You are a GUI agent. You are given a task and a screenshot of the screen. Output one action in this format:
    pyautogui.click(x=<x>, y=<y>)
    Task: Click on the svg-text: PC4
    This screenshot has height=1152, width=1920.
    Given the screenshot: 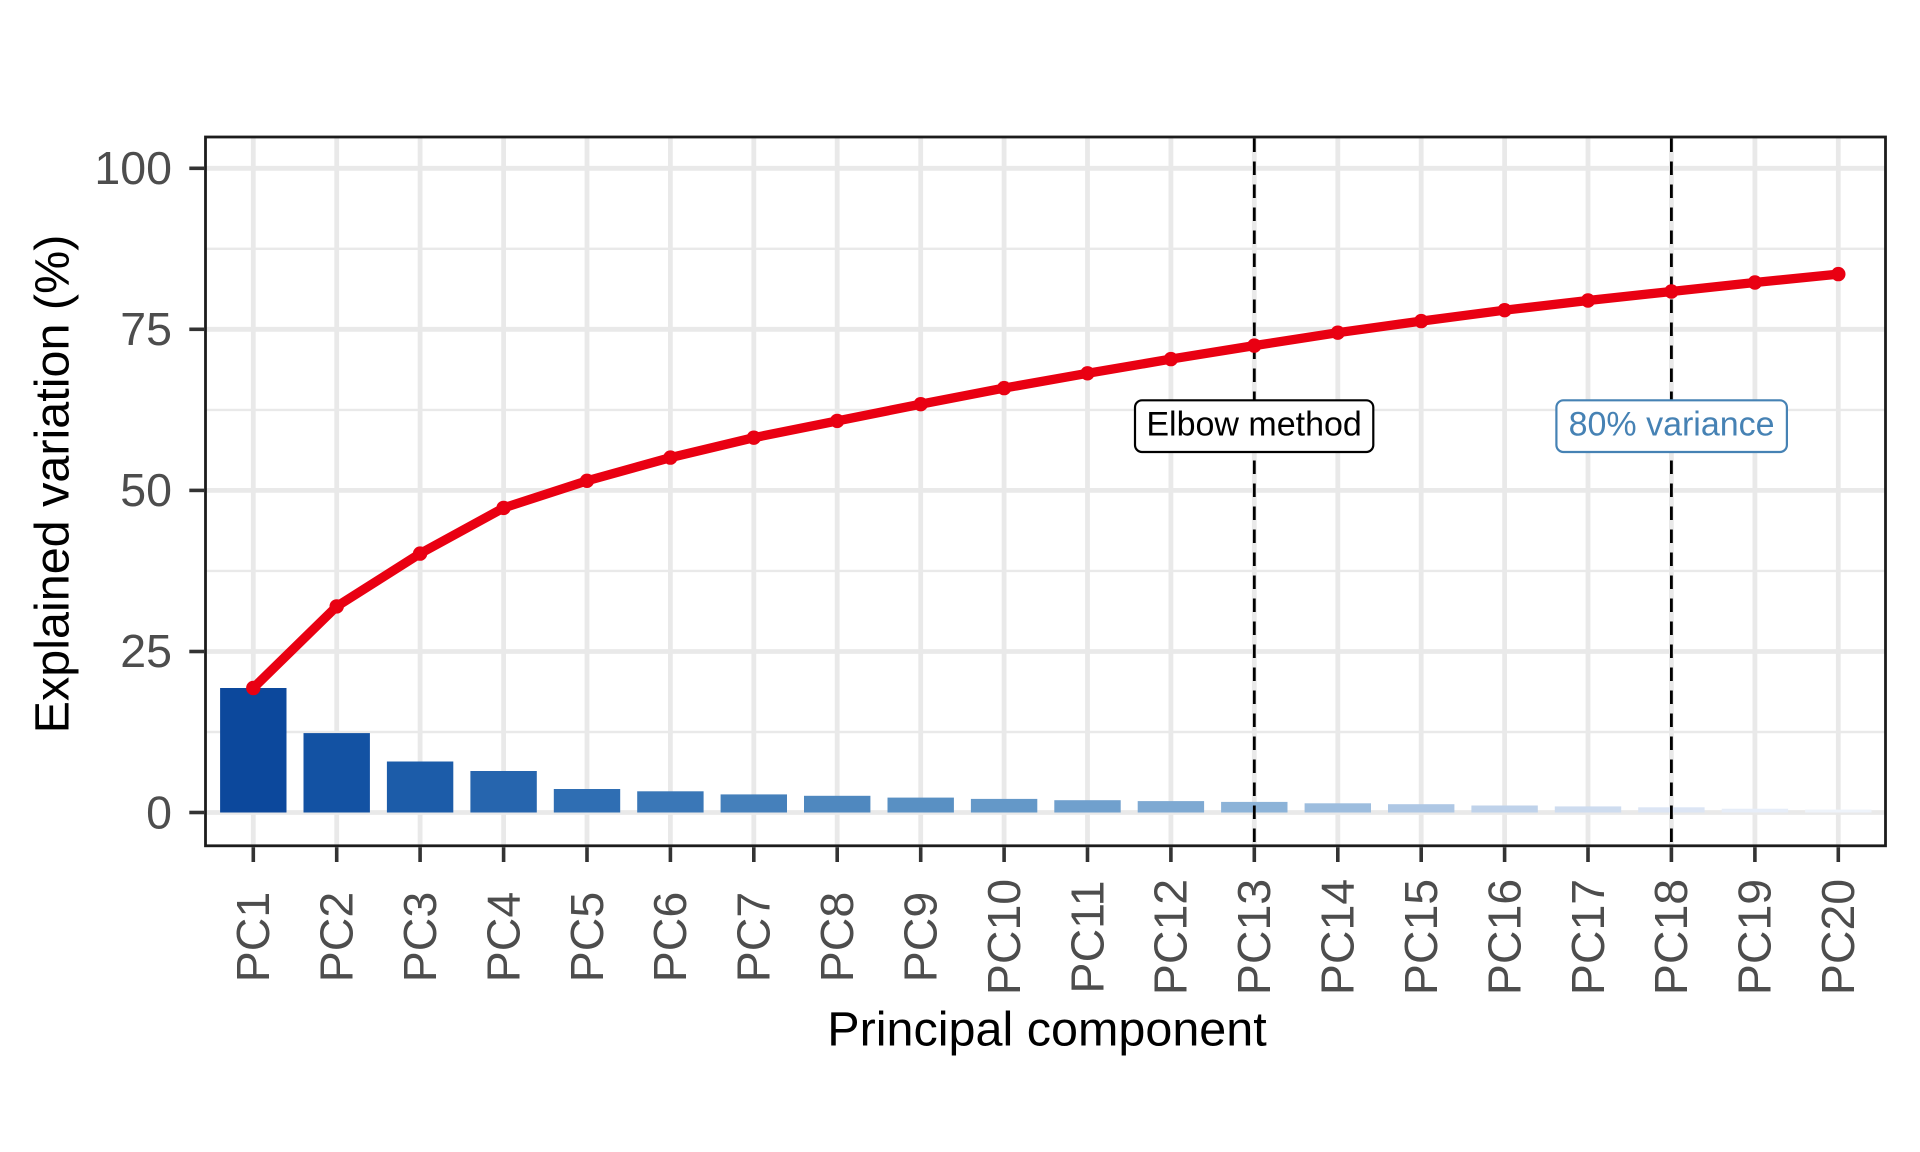 What is the action you would take?
    pyautogui.click(x=503, y=937)
    